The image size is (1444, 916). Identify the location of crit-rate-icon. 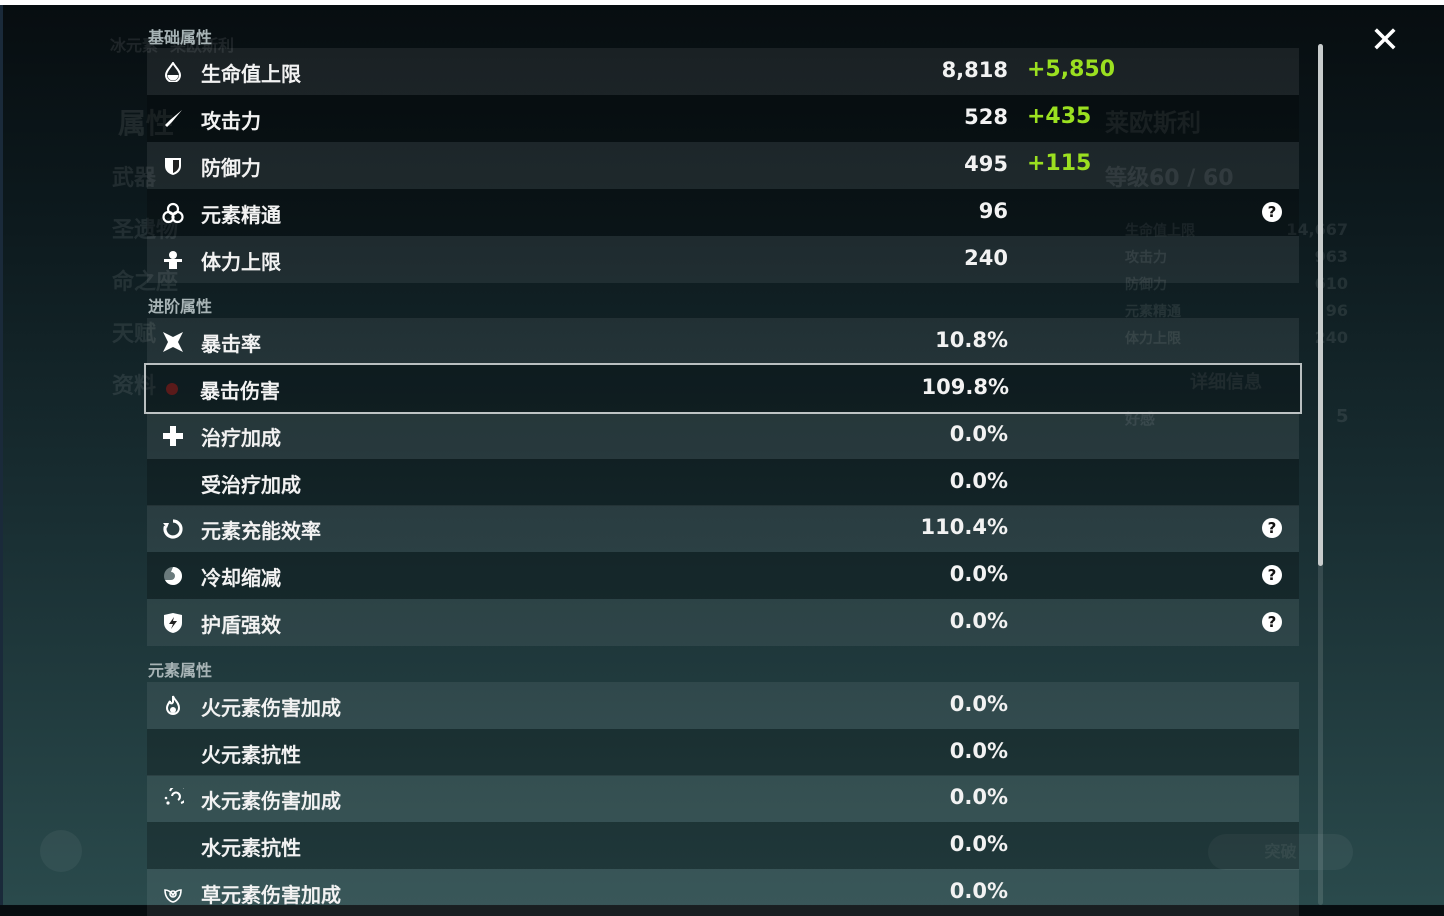
(173, 342).